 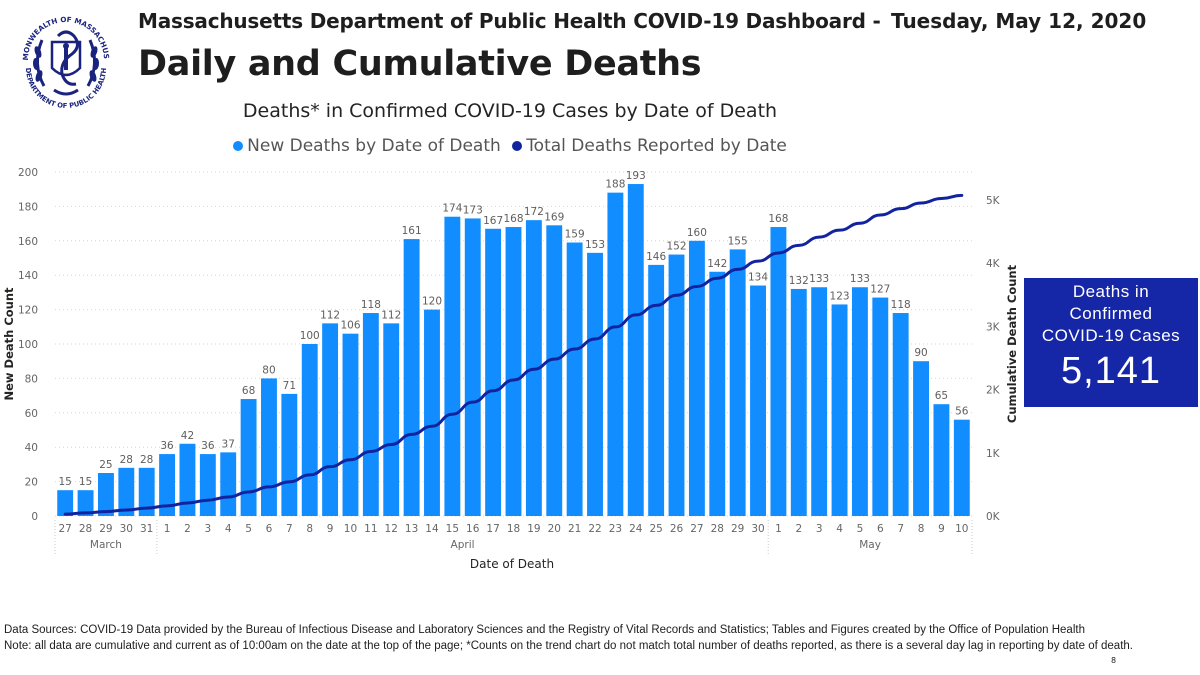 I want to click on bar-value-label: 160, so click(x=697, y=233).